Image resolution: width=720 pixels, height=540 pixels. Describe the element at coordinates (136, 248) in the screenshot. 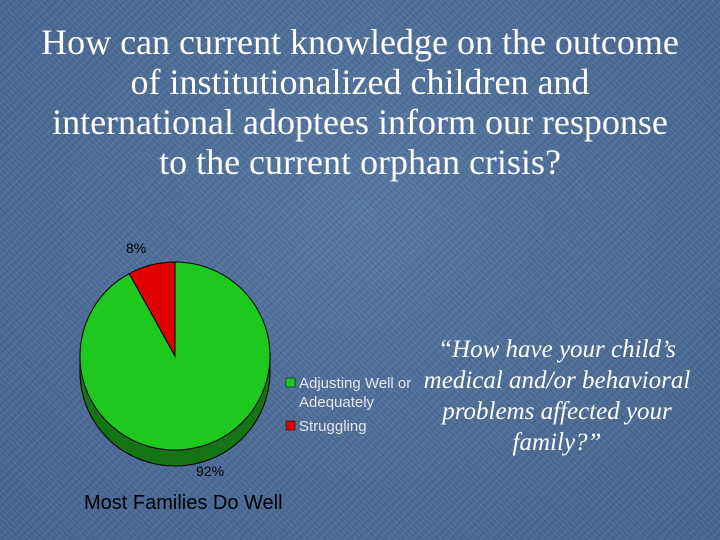

I see `pie-label-1: 8%` at that location.